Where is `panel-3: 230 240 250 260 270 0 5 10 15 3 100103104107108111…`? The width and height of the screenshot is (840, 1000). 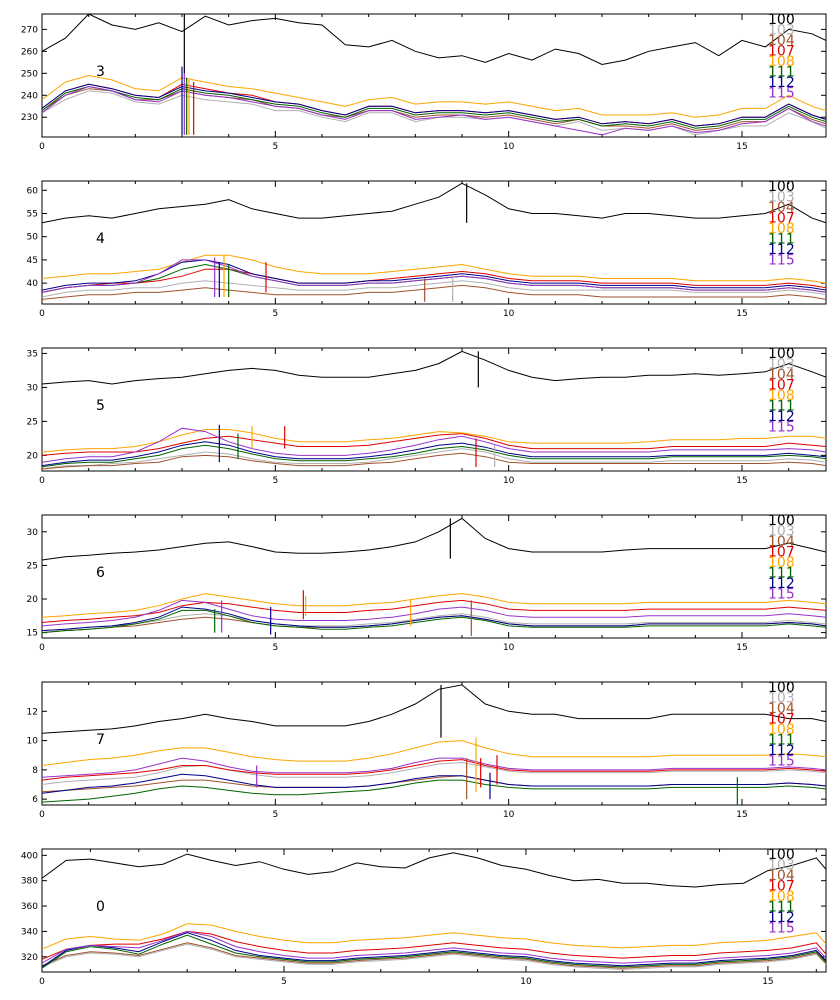 panel-3: 230 240 250 260 270 0 5 10 15 3 100103104107108111… is located at coordinates (424, 82).